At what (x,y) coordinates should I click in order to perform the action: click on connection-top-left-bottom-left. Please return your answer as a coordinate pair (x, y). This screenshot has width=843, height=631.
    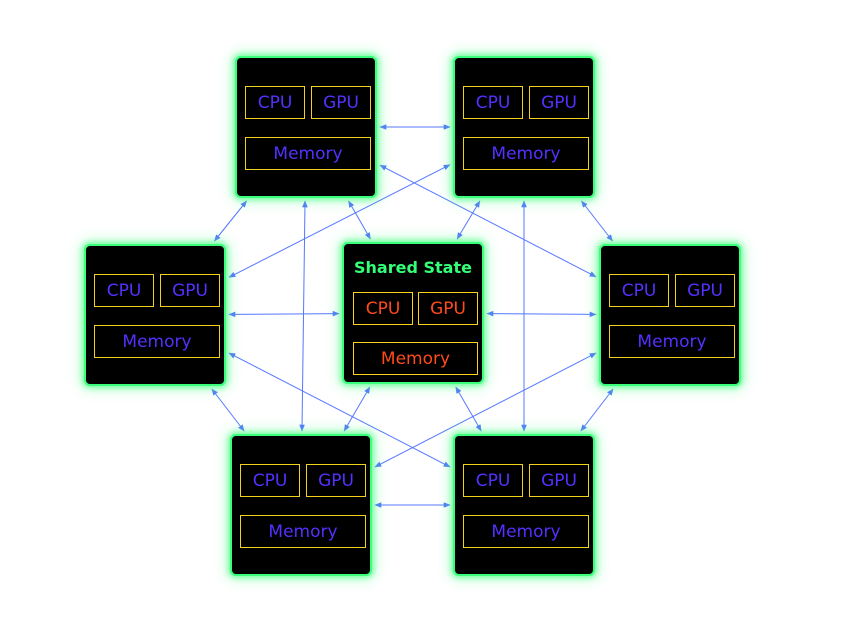
    Looking at the image, I should click on (303, 316).